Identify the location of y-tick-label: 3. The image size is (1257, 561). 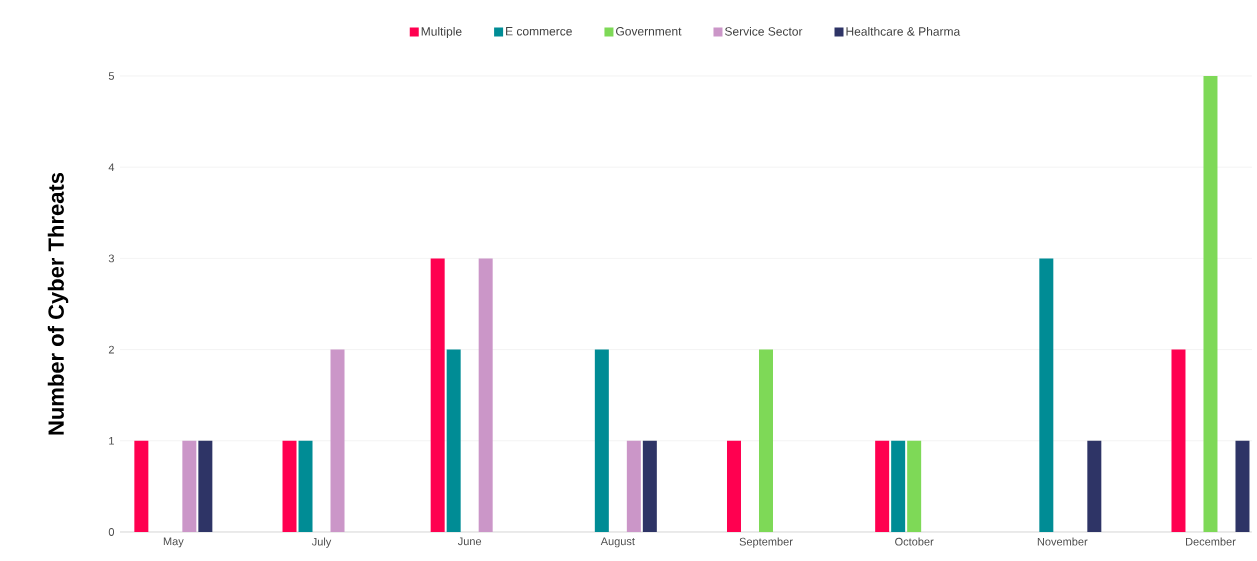
(111, 258).